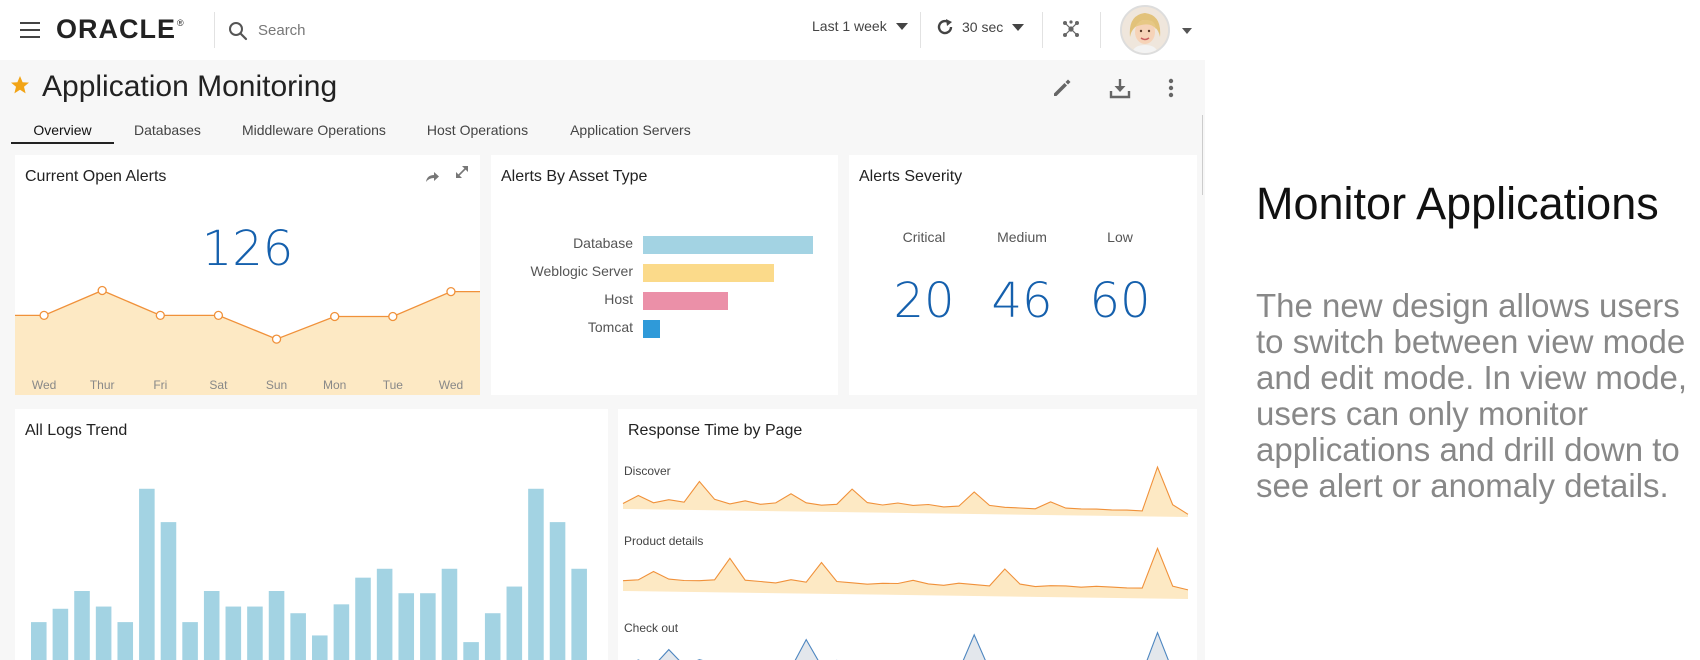 Image resolution: width=1700 pixels, height=660 pixels. I want to click on card-title: Alerts By Asset Type, so click(574, 176).